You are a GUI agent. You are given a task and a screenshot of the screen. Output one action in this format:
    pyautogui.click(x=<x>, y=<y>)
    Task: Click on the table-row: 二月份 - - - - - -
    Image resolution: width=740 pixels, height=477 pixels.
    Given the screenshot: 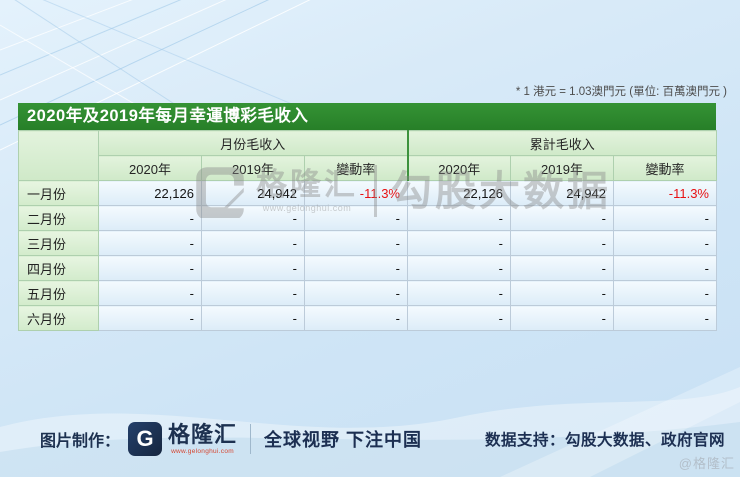 What is the action you would take?
    pyautogui.click(x=367, y=218)
    